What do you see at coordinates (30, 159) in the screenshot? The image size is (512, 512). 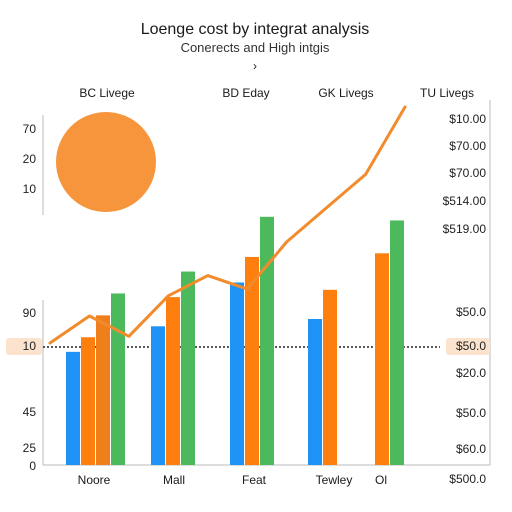 I see `left-tick-label: 20` at bounding box center [30, 159].